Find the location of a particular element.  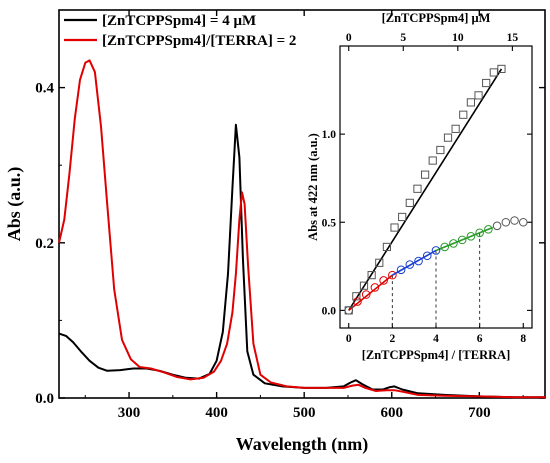

inset-top-tick-label: 15 is located at coordinates (513, 38).